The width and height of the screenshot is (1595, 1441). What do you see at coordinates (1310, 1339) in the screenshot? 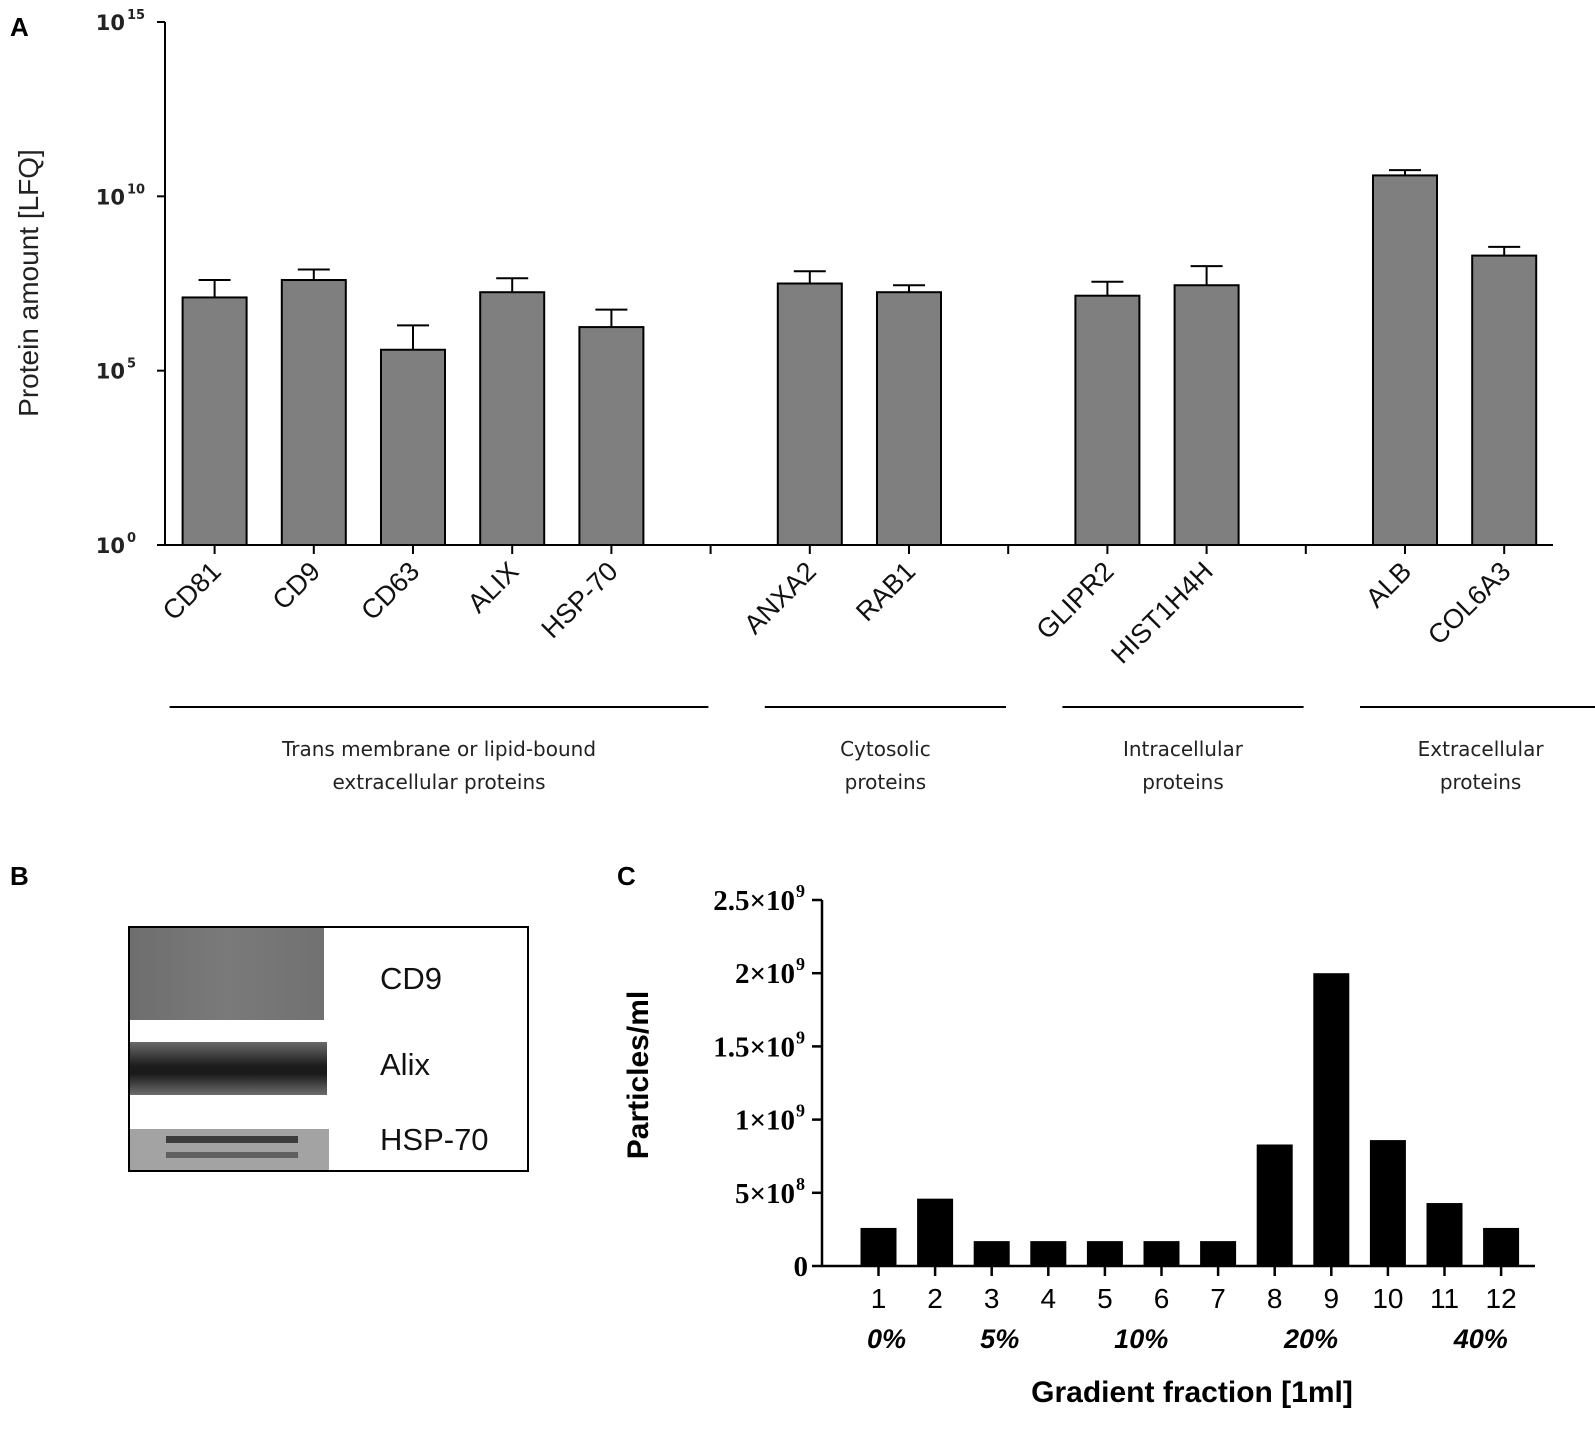
I see `chart-c-gradient-label: 20%` at bounding box center [1310, 1339].